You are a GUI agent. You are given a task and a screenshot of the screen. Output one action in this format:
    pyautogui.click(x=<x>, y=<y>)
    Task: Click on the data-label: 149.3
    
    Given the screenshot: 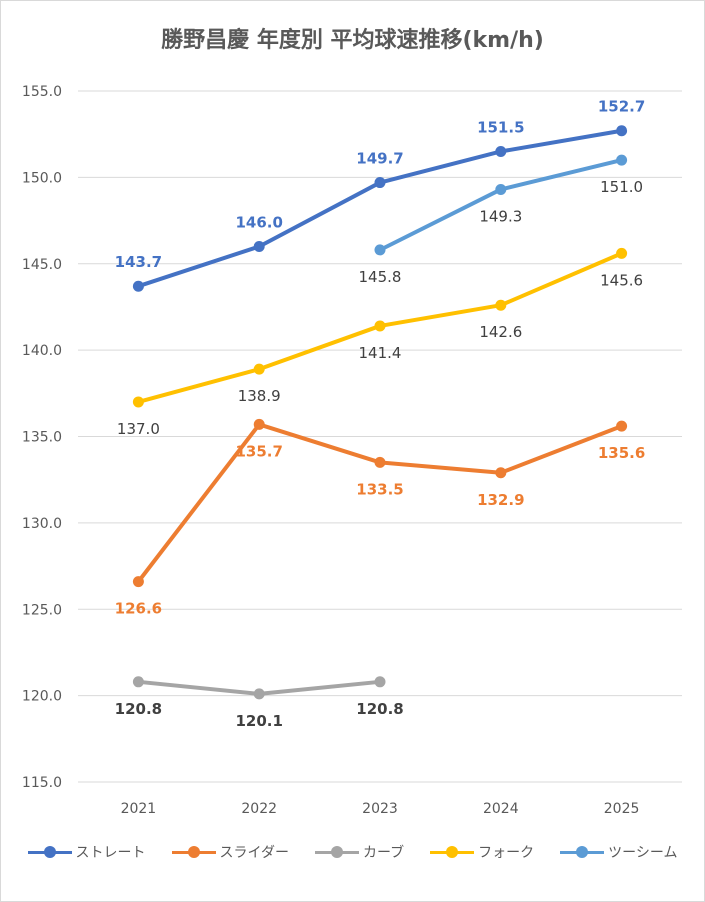 What is the action you would take?
    pyautogui.click(x=500, y=216)
    